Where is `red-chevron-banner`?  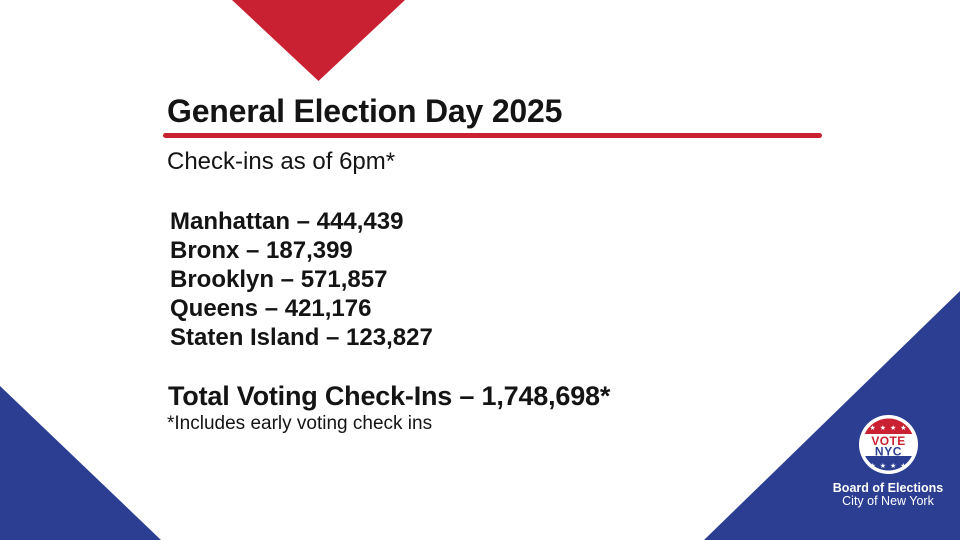
red-chevron-banner is located at coordinates (318, 40).